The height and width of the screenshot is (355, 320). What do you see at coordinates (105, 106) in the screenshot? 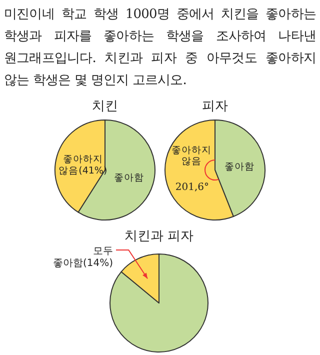
I see `chart-title: 치킨` at bounding box center [105, 106].